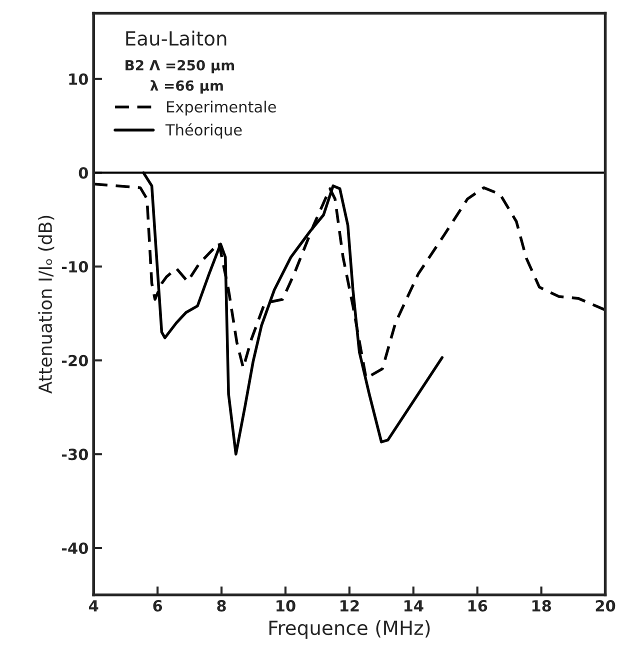 This screenshot has width=624, height=661. I want to click on annotation: B2 Λ =250 µm, so click(180, 67).